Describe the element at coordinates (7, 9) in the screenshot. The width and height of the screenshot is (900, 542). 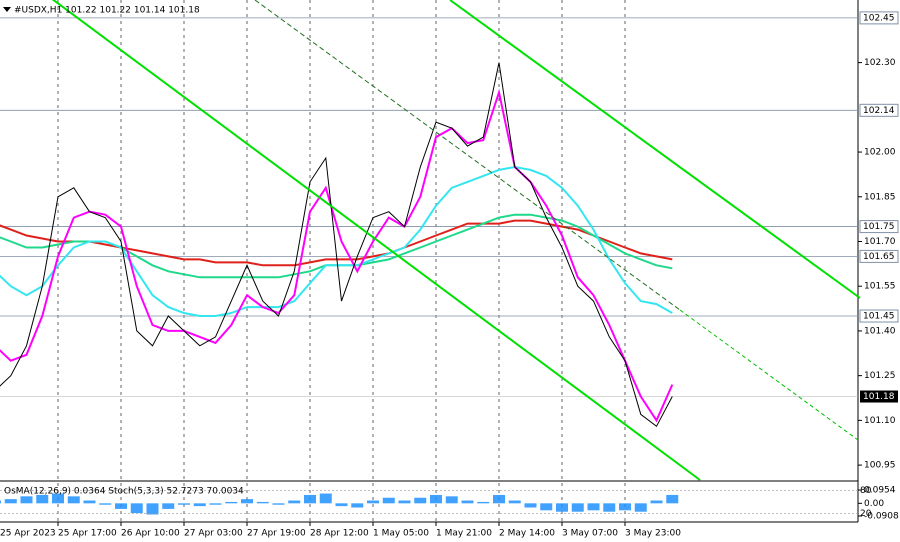
I see `menu-arrow` at that location.